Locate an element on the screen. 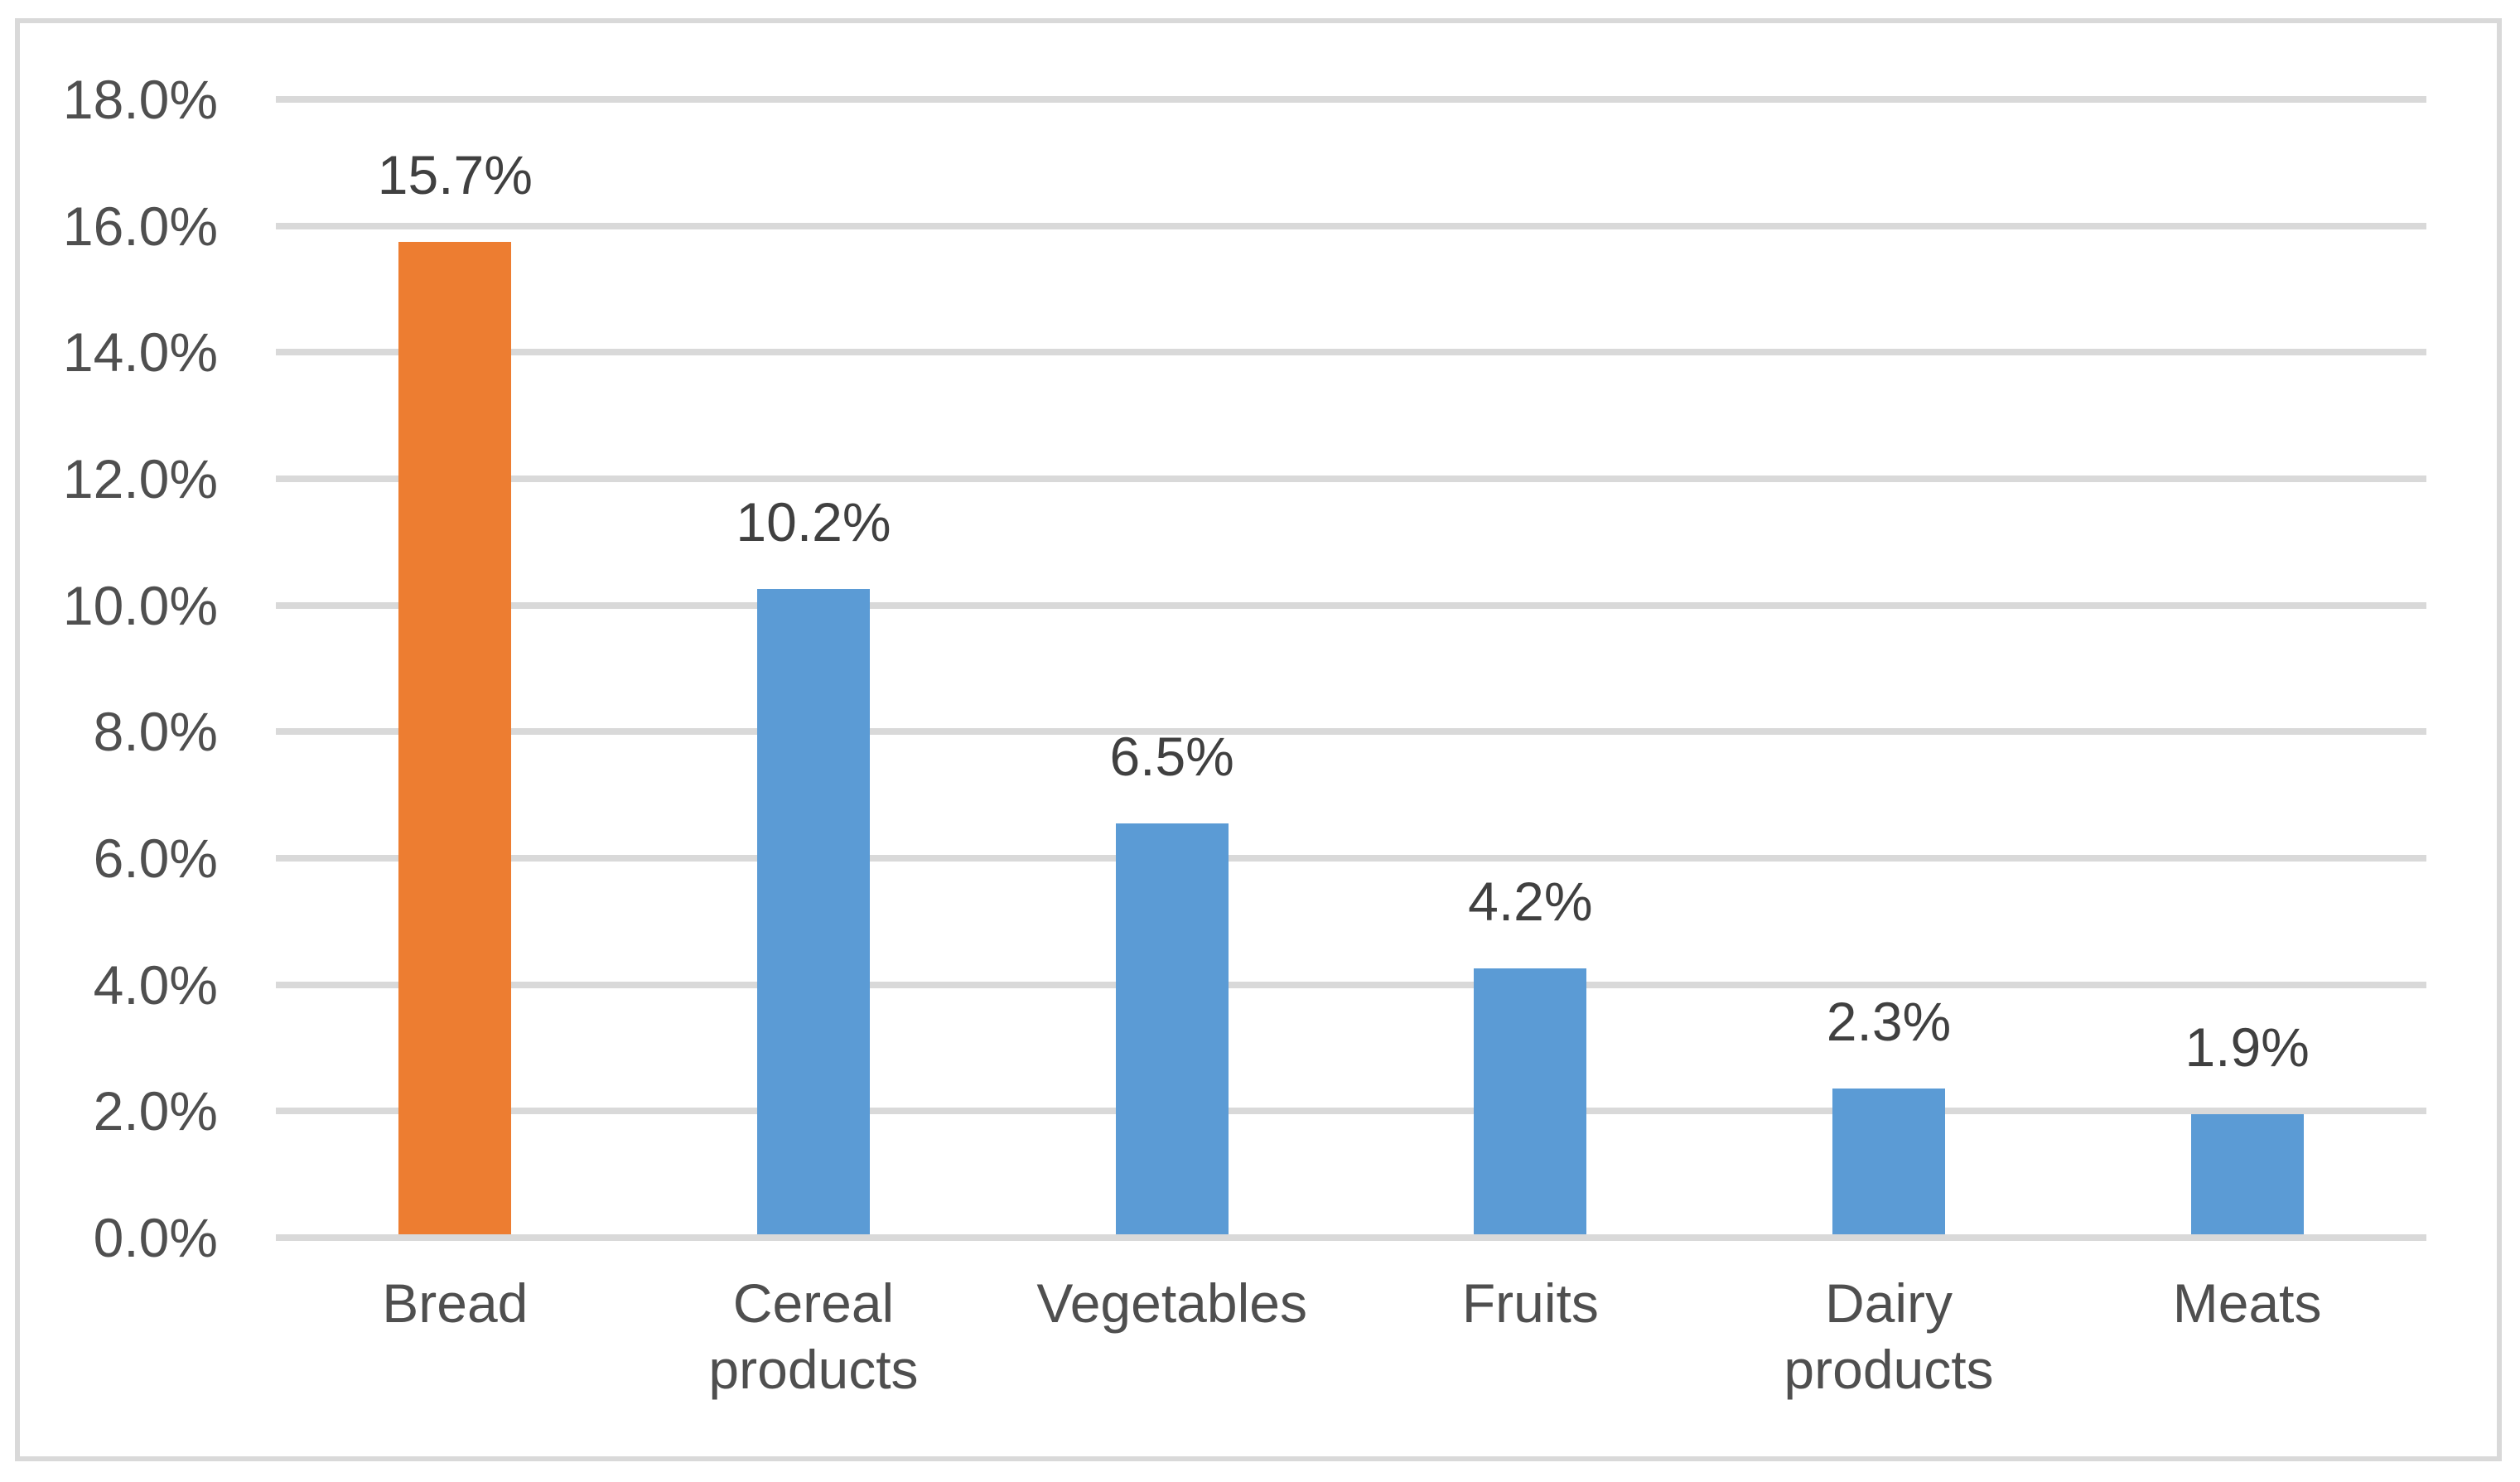 The image size is (2520, 1482). category-label-cereal-products: Cereal products is located at coordinates (813, 1336).